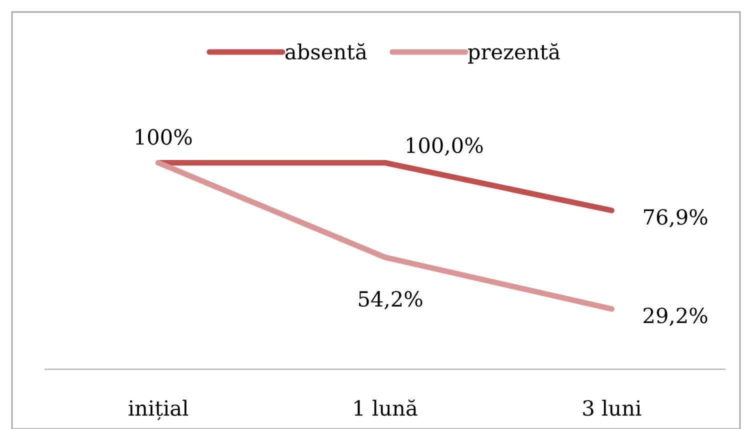 This screenshot has width=750, height=429. Describe the element at coordinates (676, 317) in the screenshot. I see `data-label: 29,2%` at that location.